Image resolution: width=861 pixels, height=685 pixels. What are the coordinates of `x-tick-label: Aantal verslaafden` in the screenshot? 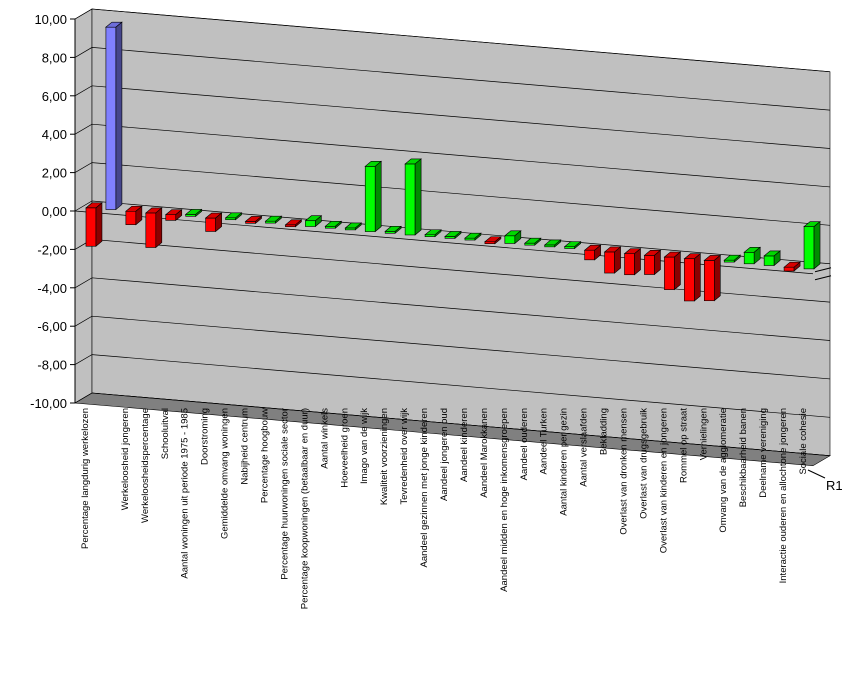 It's located at (584, 447).